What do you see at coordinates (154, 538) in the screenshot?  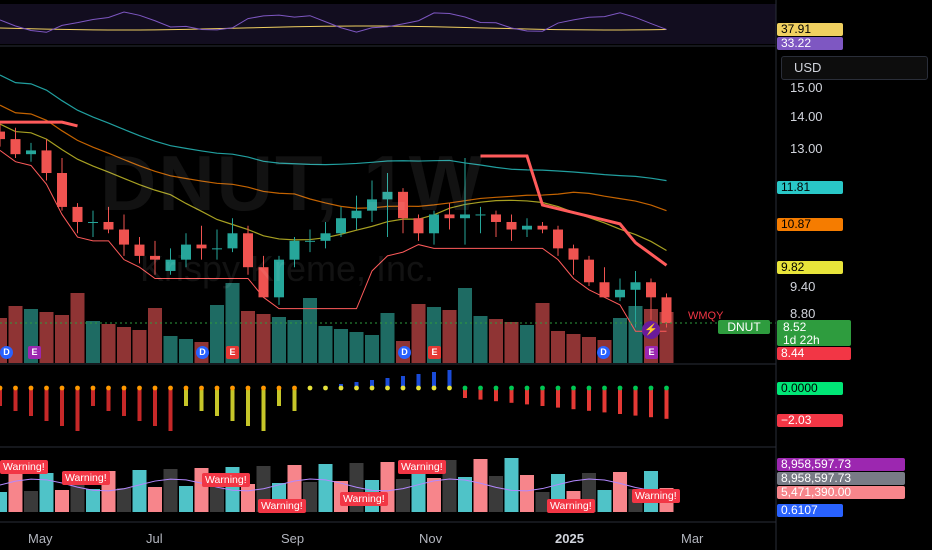 I see `time-tick: Jul` at bounding box center [154, 538].